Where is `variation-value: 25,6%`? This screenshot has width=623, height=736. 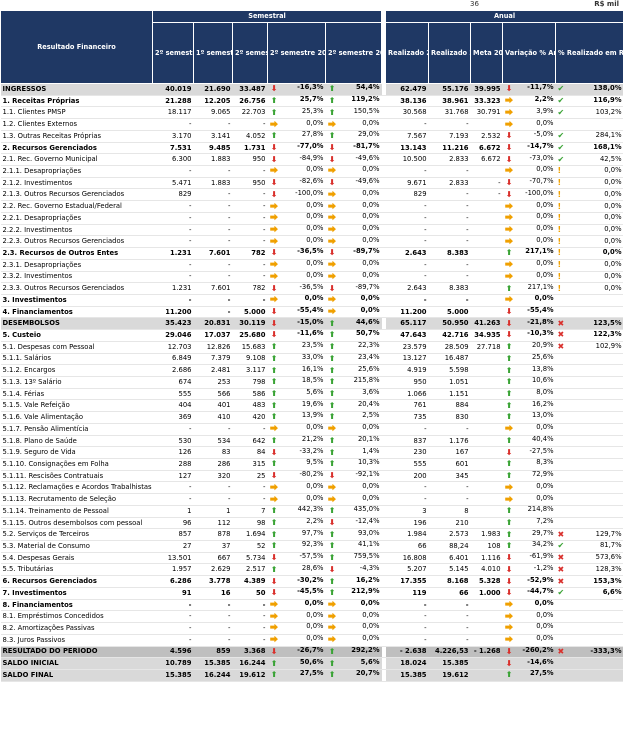 variation-value: 25,6% is located at coordinates (368, 368).